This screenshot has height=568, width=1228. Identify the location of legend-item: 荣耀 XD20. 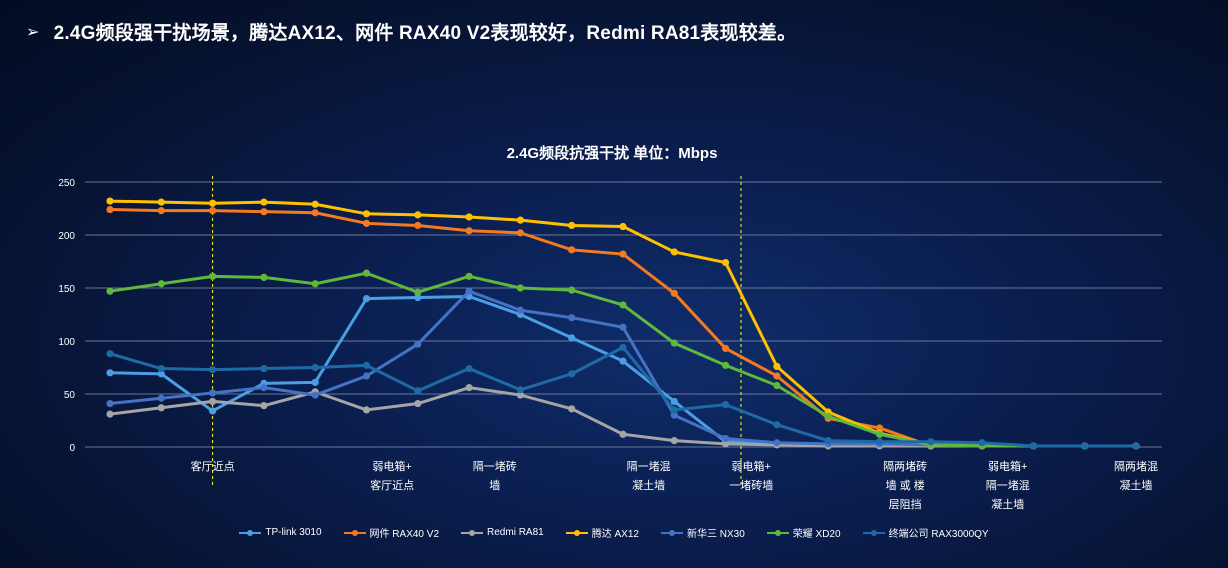
(803, 532).